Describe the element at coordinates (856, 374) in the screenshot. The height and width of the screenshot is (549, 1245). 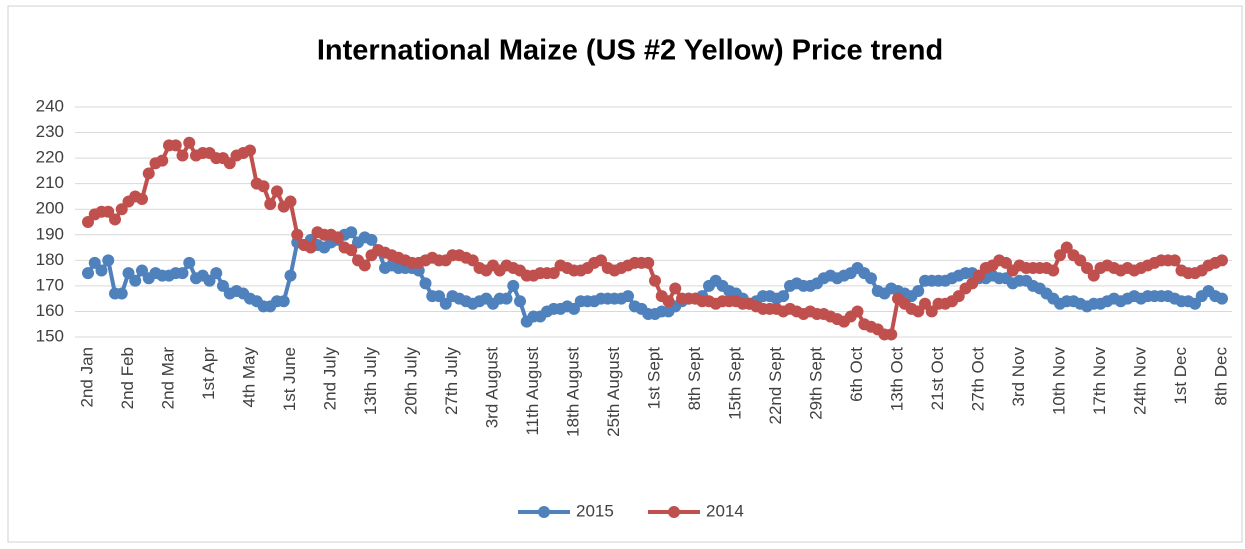
I see `x-tick-label: 6th Oct` at that location.